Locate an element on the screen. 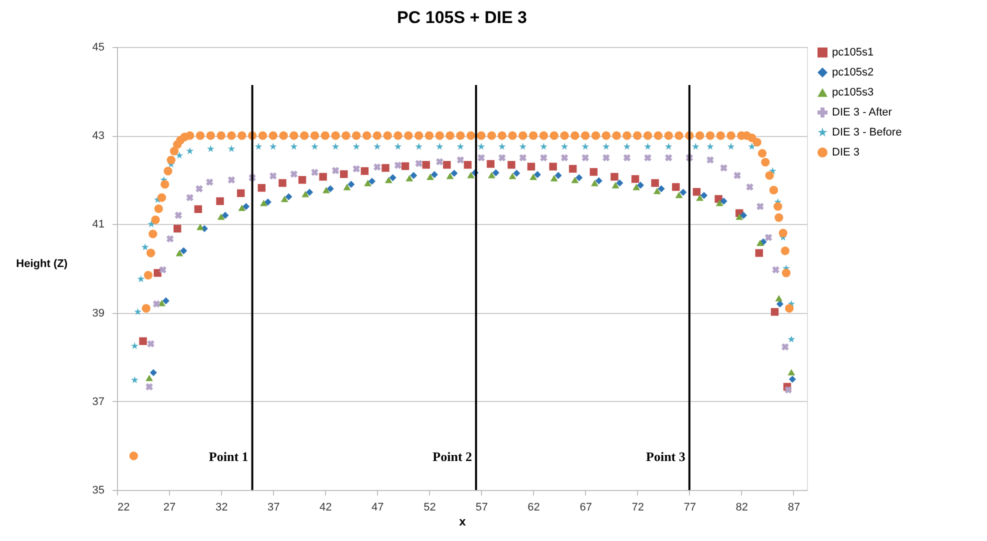 Image resolution: width=987 pixels, height=541 pixels. legend-label: DIE 3 is located at coordinates (846, 152).